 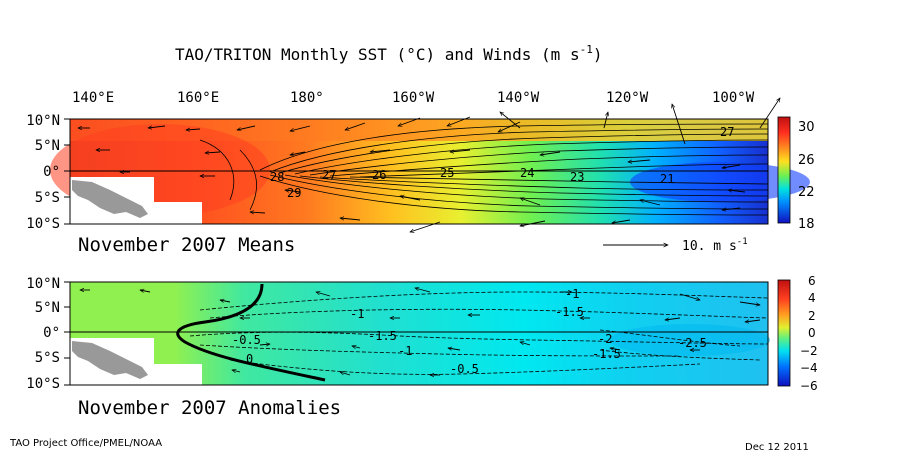 What do you see at coordinates (812, 281) in the screenshot?
I see `colorbar-tick-label: 6` at bounding box center [812, 281].